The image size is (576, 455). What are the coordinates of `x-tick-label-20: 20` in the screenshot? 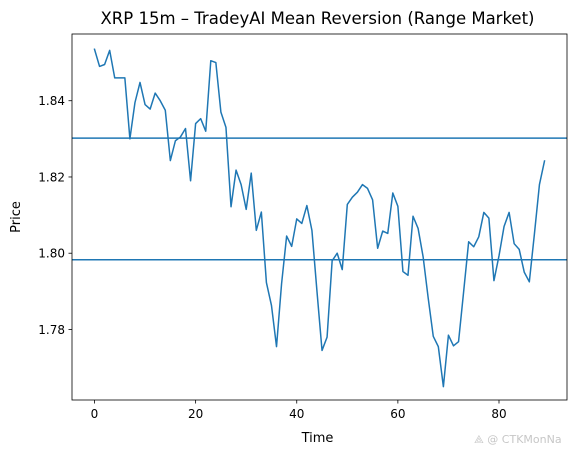 It's located at (195, 414).